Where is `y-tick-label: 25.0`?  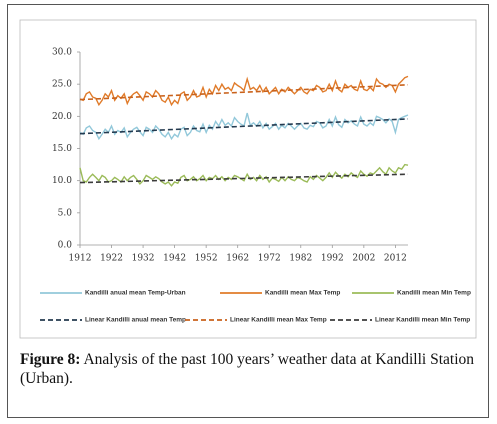 y-tick-label: 25.0 is located at coordinates (62, 85).